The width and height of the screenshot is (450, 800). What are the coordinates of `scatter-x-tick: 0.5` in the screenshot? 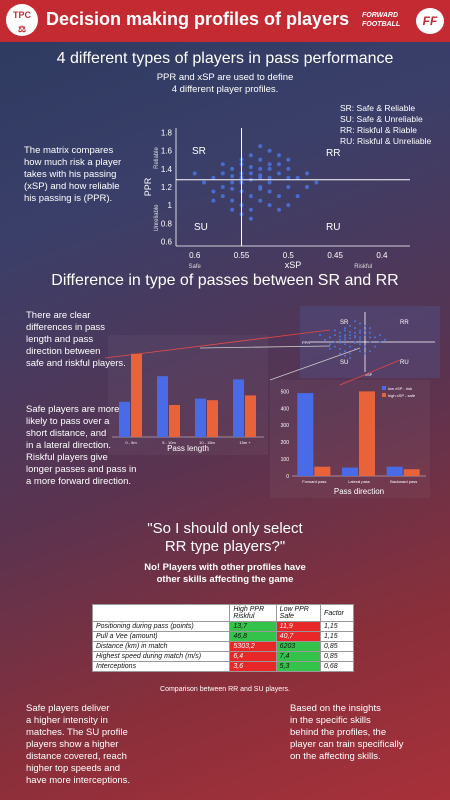 It's located at (289, 255).